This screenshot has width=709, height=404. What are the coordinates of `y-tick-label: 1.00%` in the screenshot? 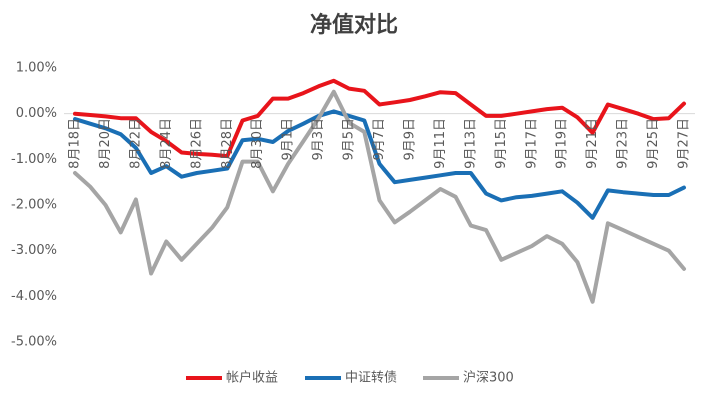 It's located at (36, 68).